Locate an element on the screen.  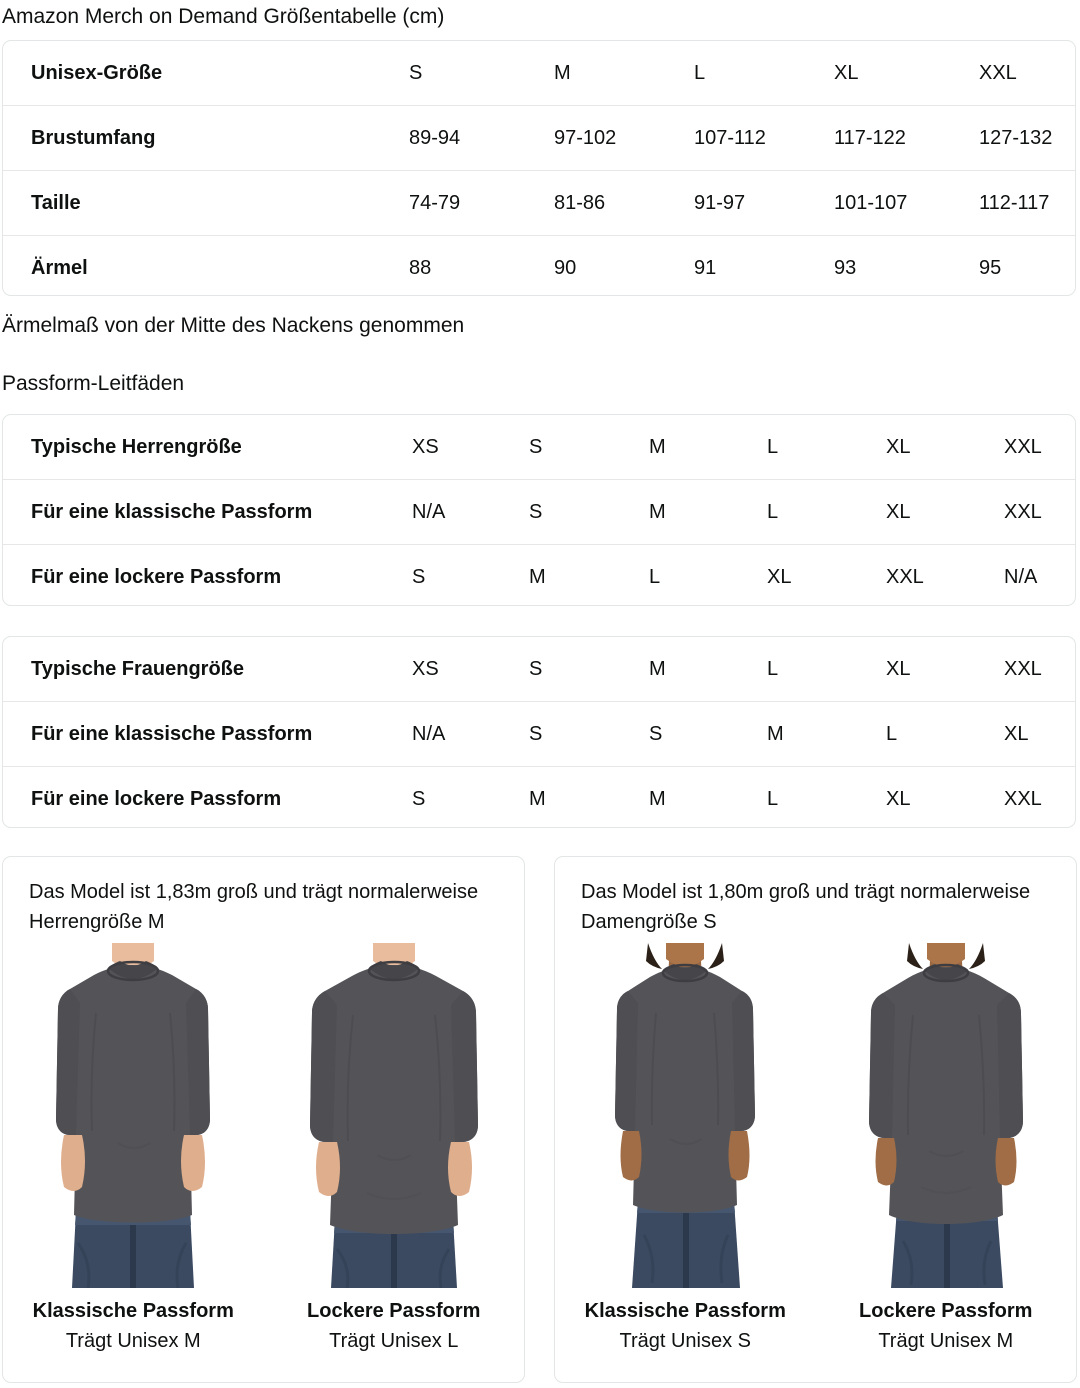
table-row: Typische Frauengröße XS S M L XL XXL is located at coordinates (539, 669).